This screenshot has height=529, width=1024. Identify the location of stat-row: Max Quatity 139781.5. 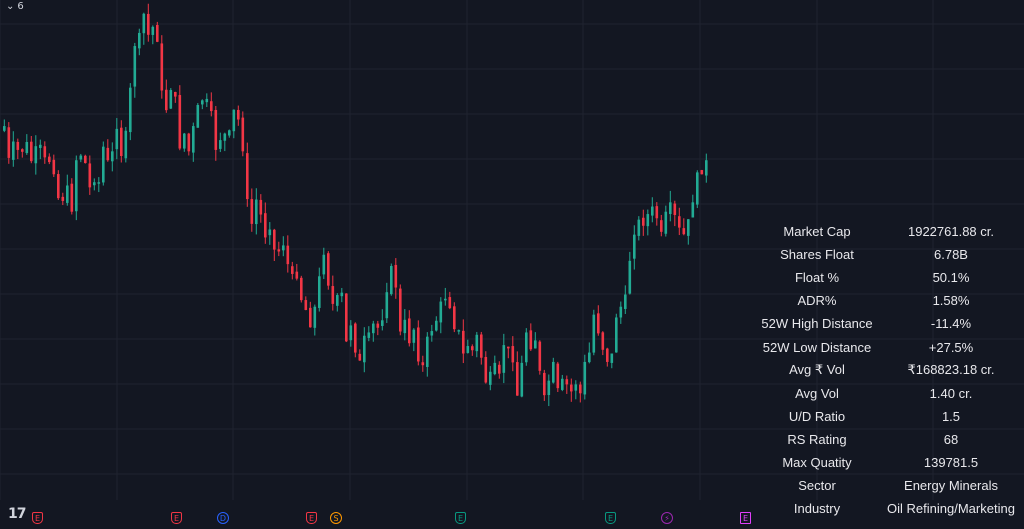
(890, 462).